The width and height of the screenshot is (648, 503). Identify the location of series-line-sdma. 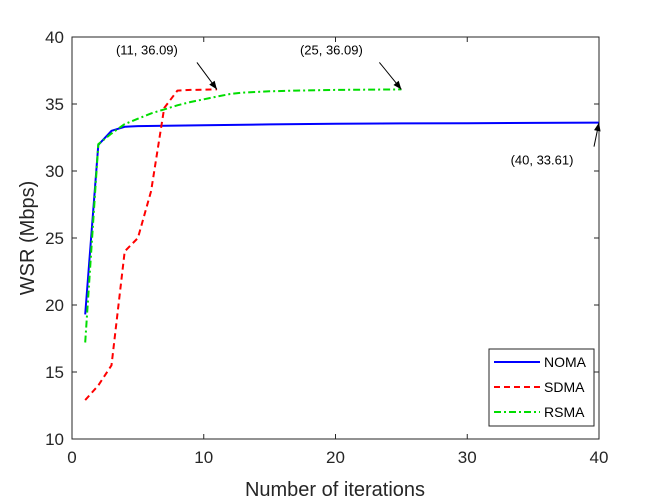
(150, 244).